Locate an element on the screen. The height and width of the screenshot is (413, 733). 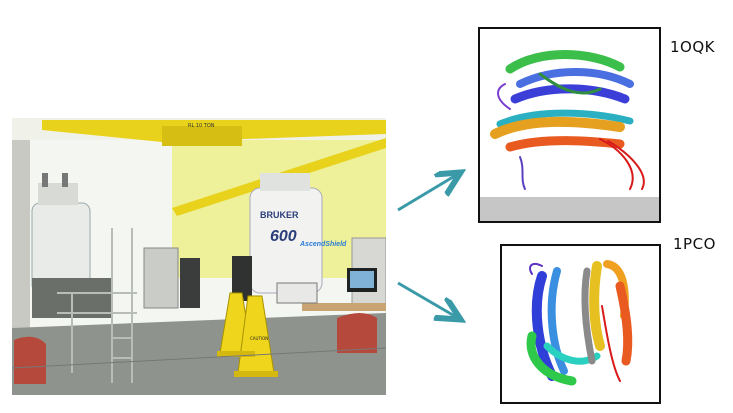
grey-footer is located at coordinates (569, 209).